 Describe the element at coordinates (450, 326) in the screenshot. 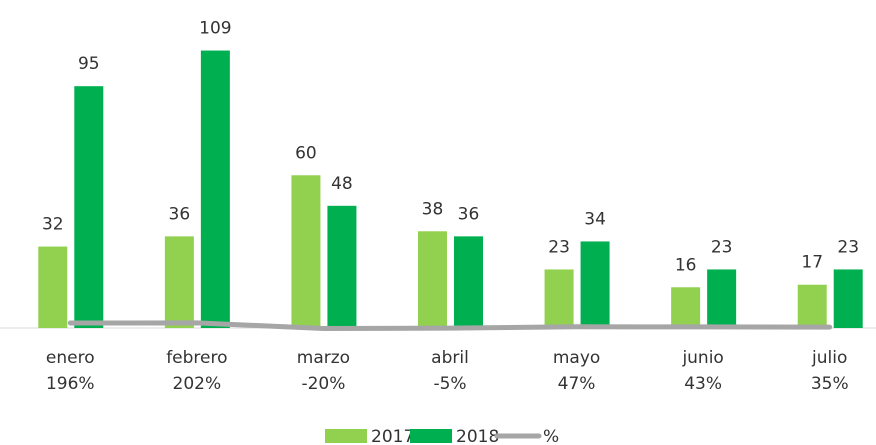

I see `line` at that location.